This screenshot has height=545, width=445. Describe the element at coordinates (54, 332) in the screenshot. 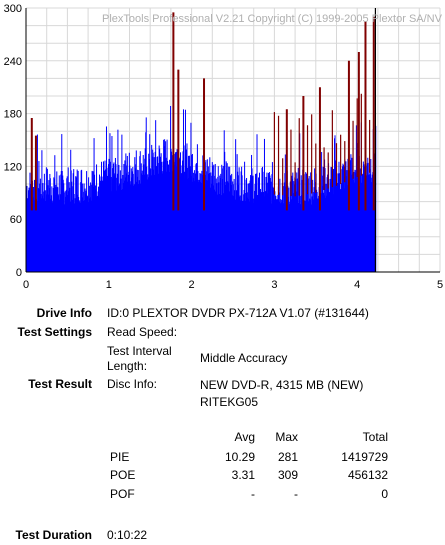

I see `test-settings-label: Test Settings` at that location.